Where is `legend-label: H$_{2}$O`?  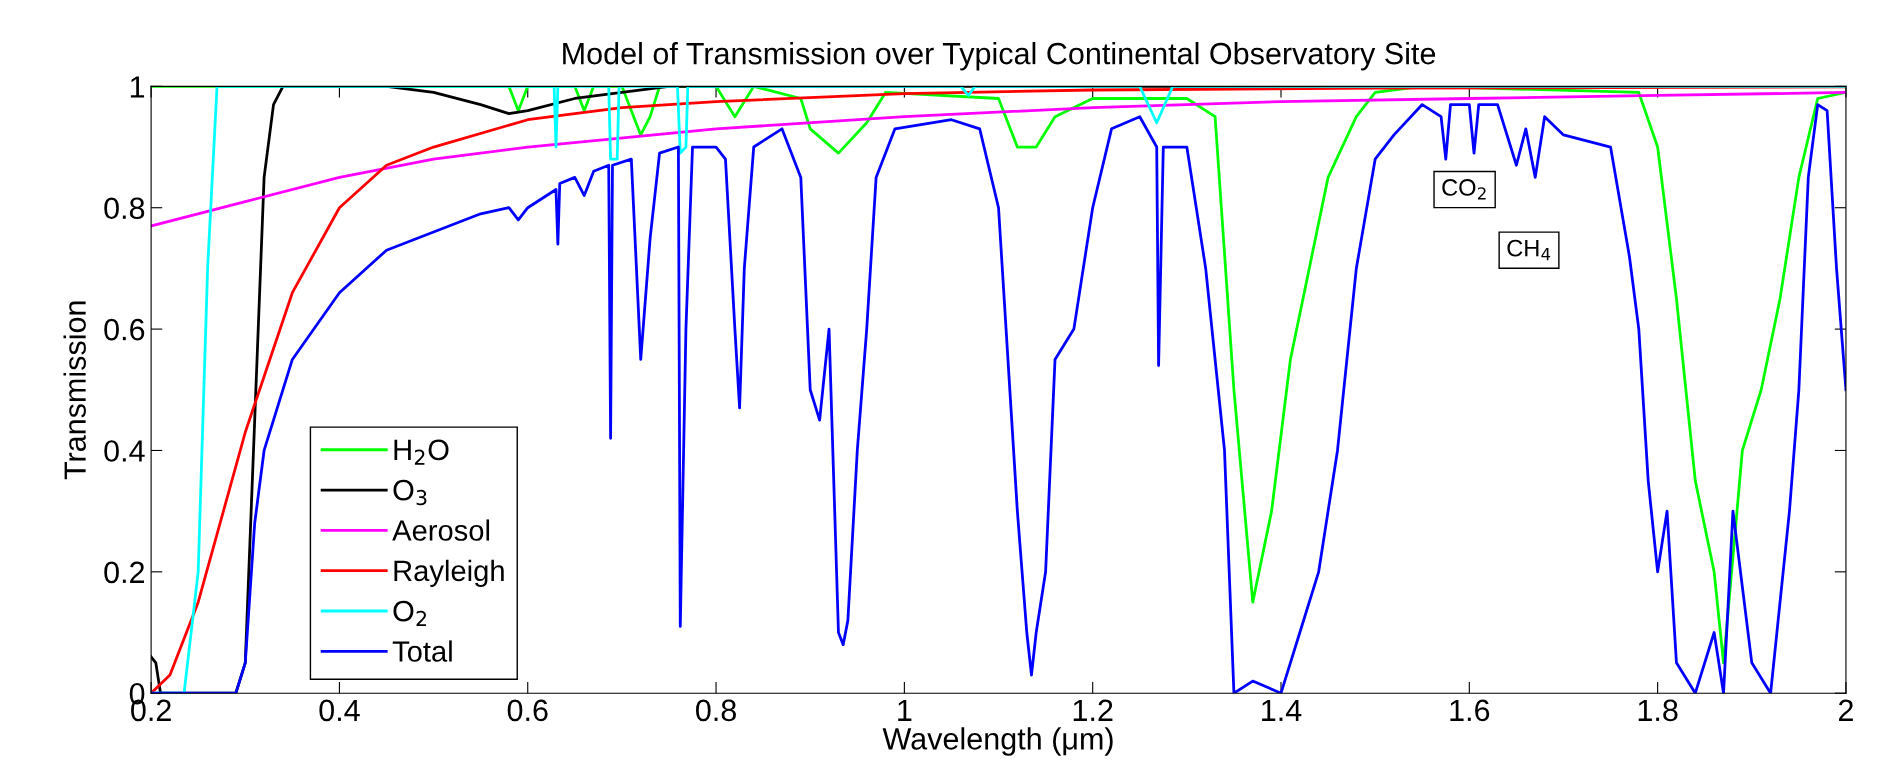 legend-label: H$_{2}$O is located at coordinates (421, 452).